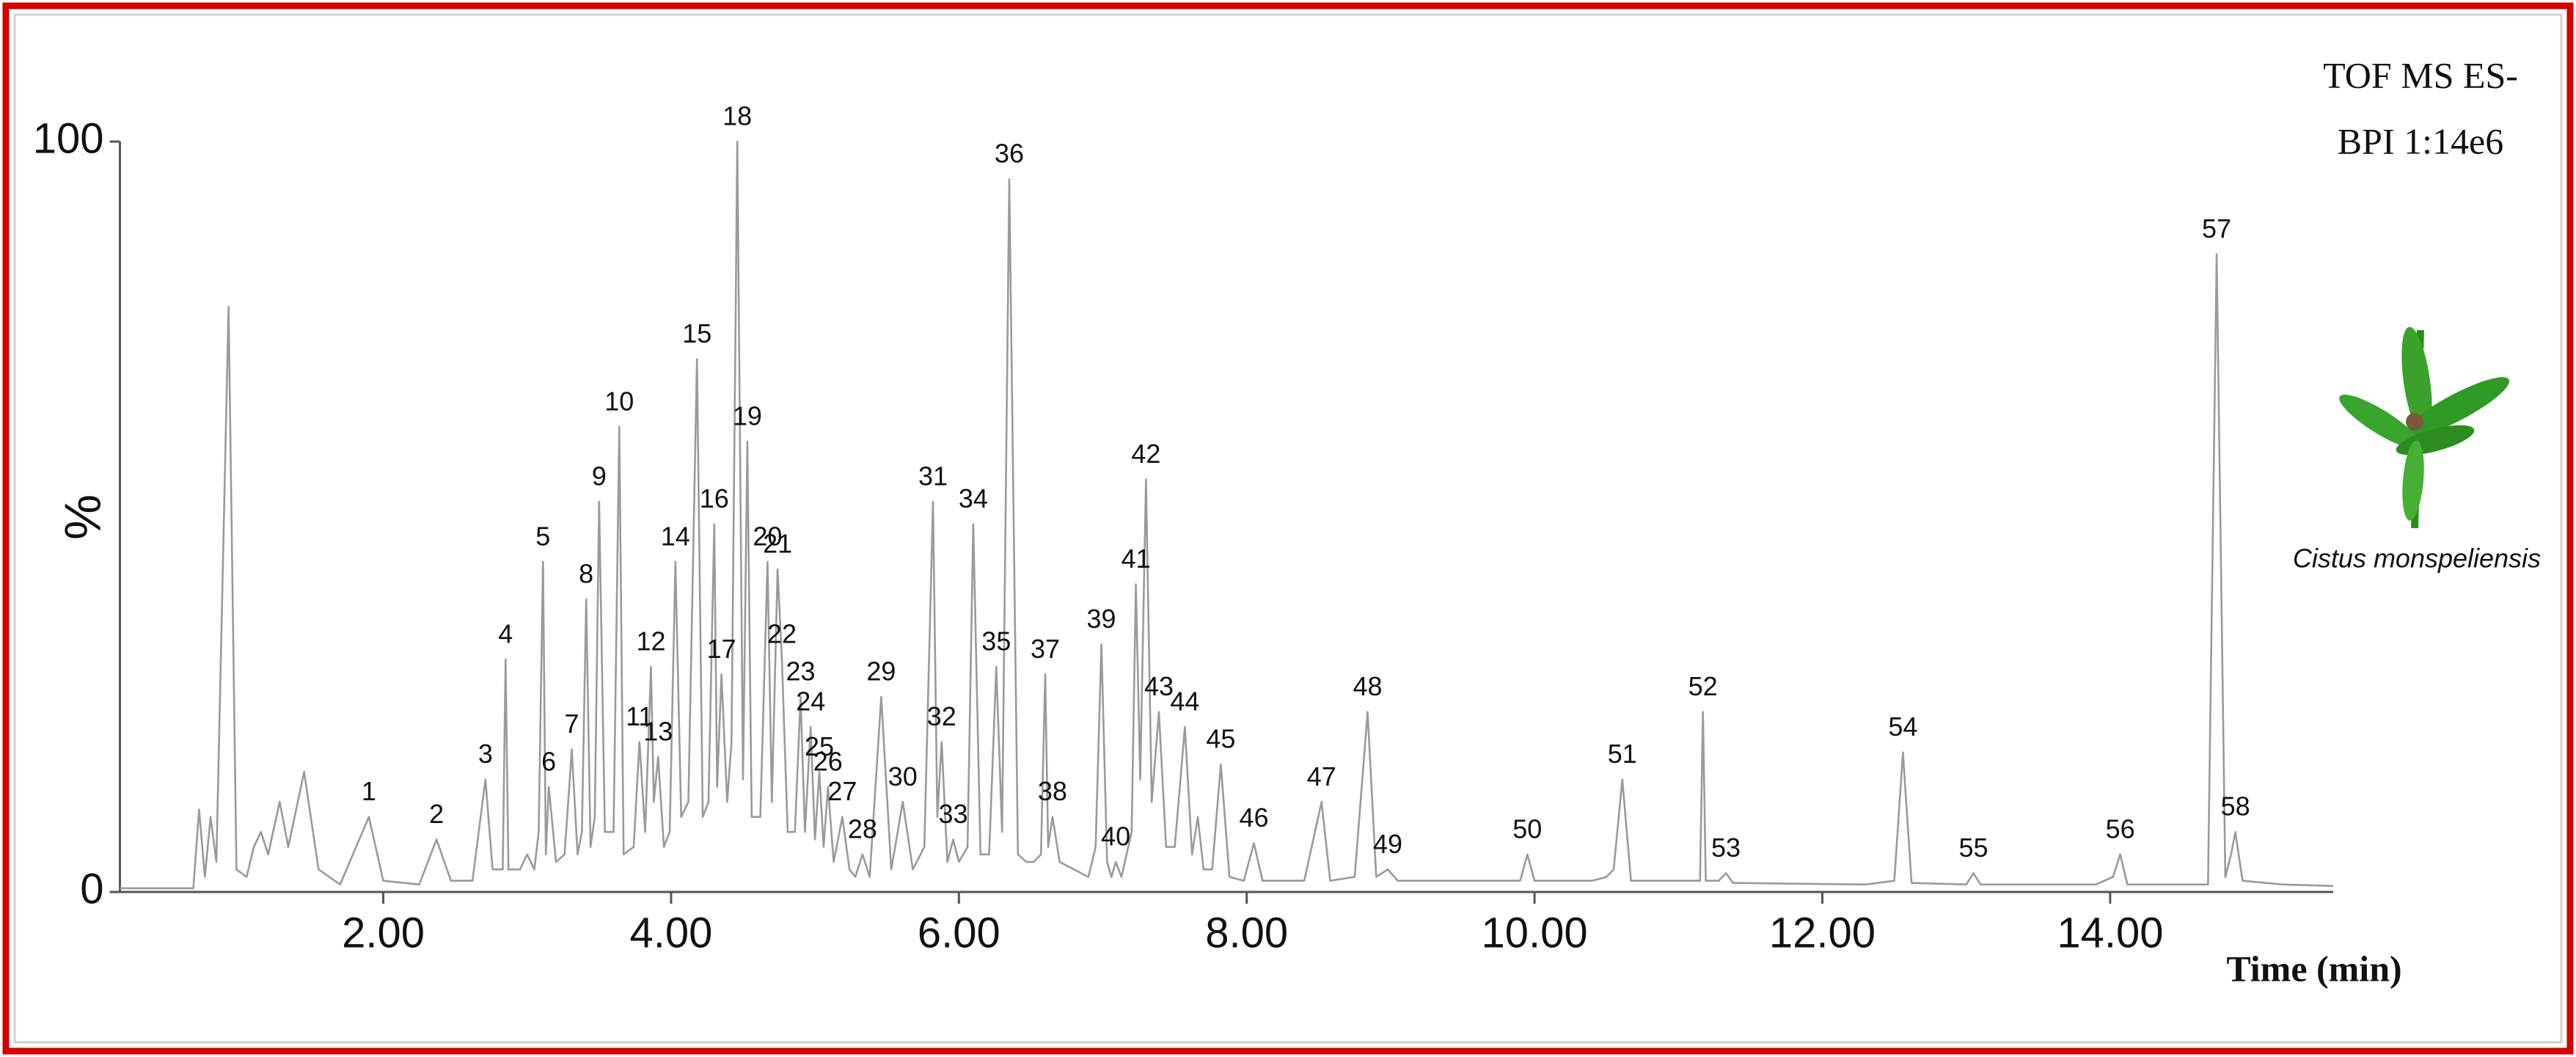  What do you see at coordinates (1052, 791) in the screenshot?
I see `peak-label: 38` at bounding box center [1052, 791].